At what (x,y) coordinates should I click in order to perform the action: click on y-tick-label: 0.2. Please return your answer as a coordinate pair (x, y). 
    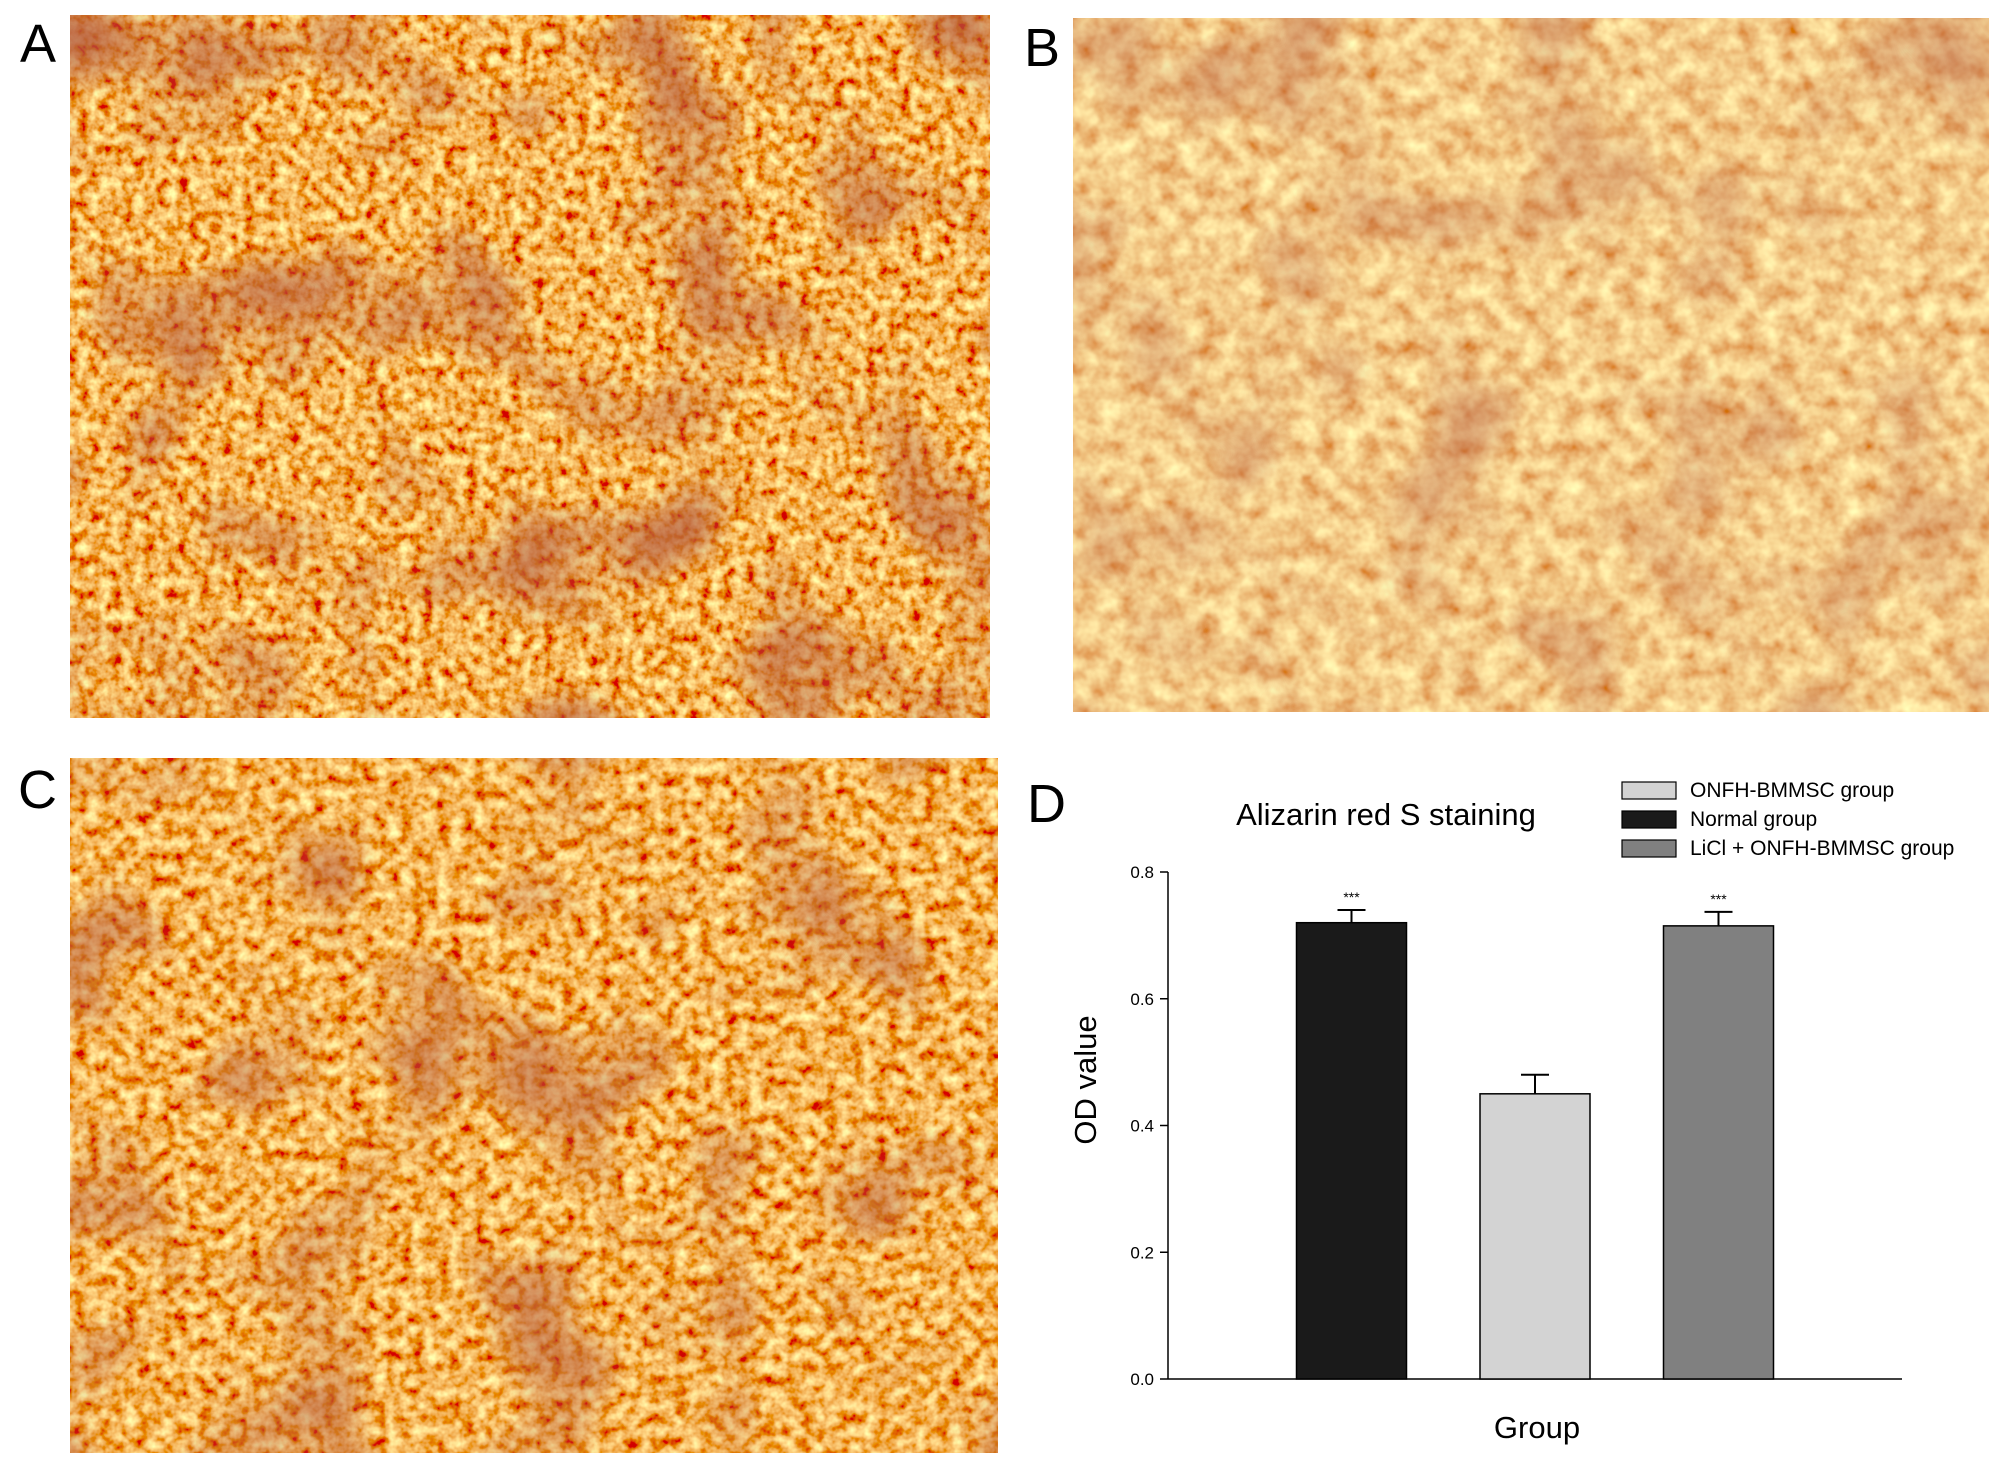
    Looking at the image, I should click on (1142, 1252).